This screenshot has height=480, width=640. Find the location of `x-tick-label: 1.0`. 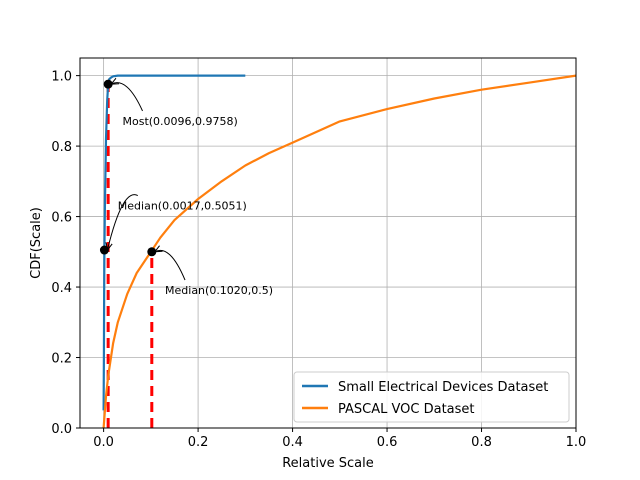

x-tick-label: 1.0 is located at coordinates (576, 442).